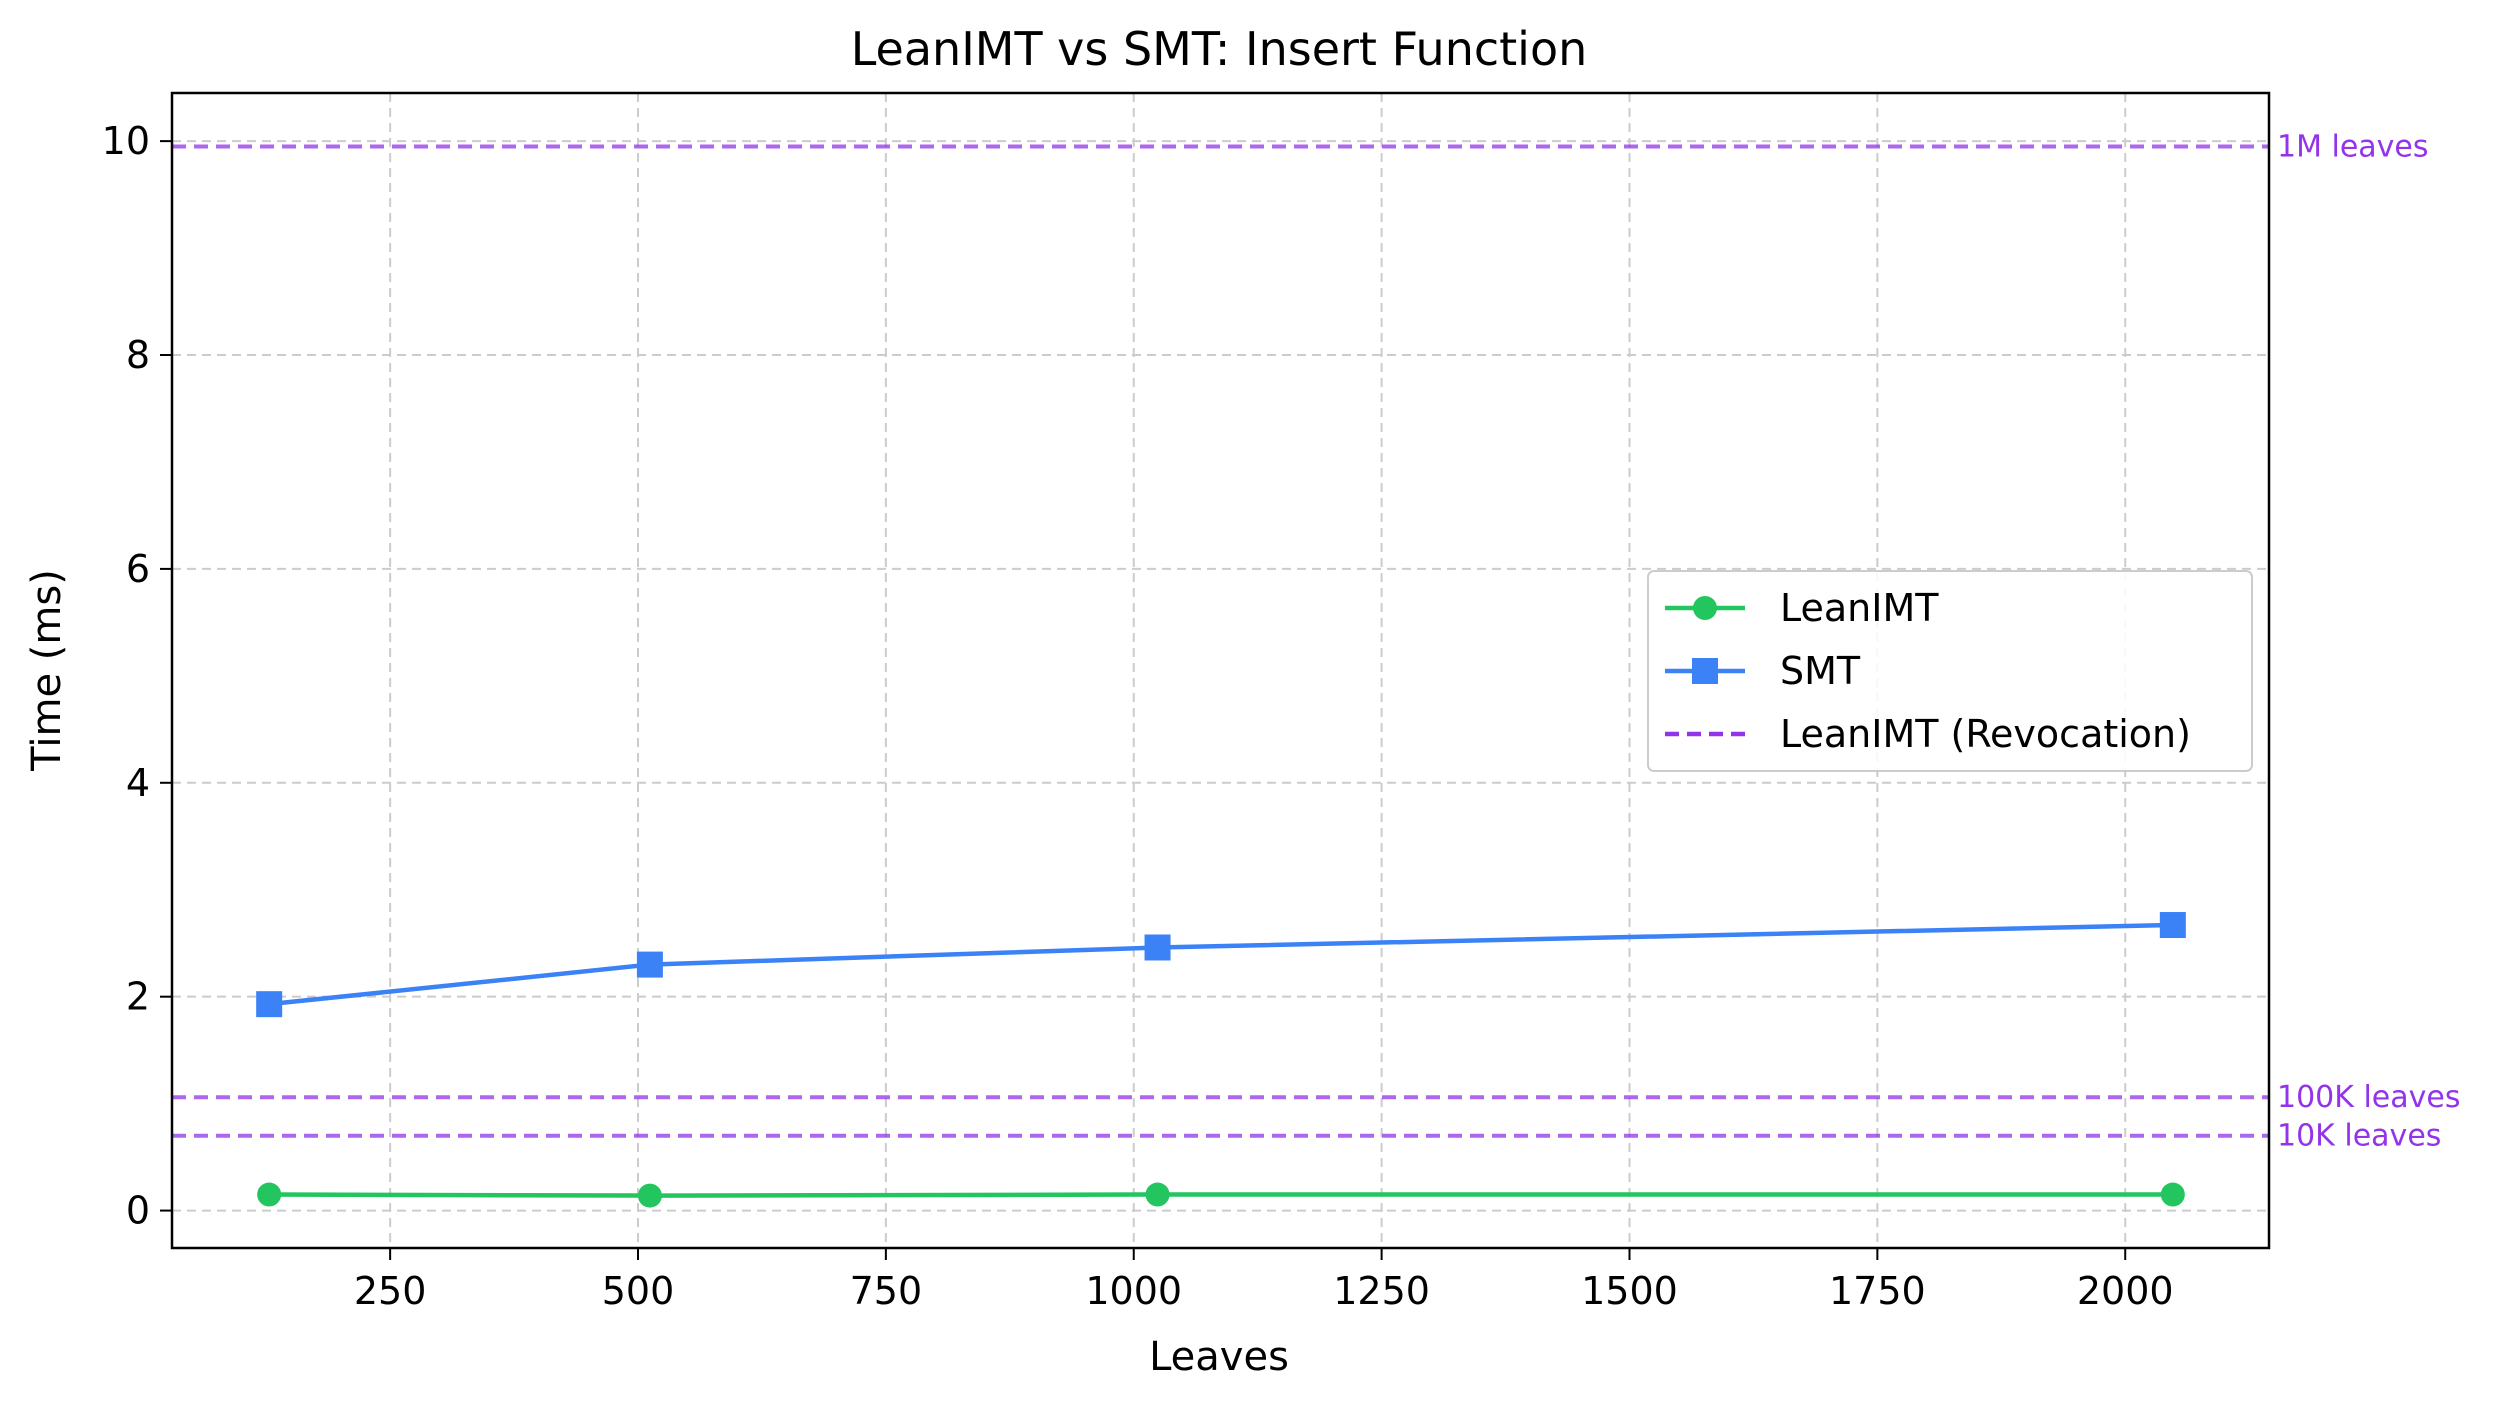 This screenshot has height=1407, width=2503. What do you see at coordinates (47, 670) in the screenshot?
I see `y-axis-label: Time (ms)` at bounding box center [47, 670].